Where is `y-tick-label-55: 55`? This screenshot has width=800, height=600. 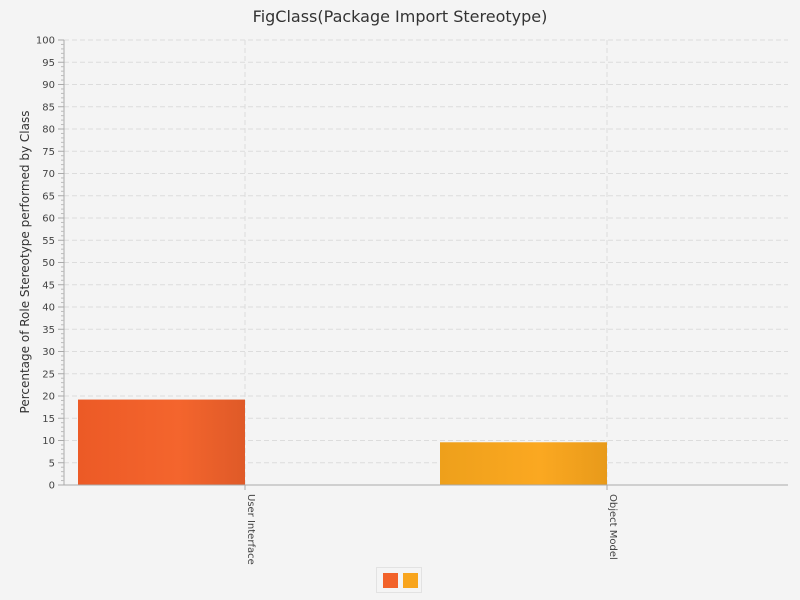 y-tick-label-55: 55 is located at coordinates (48, 241).